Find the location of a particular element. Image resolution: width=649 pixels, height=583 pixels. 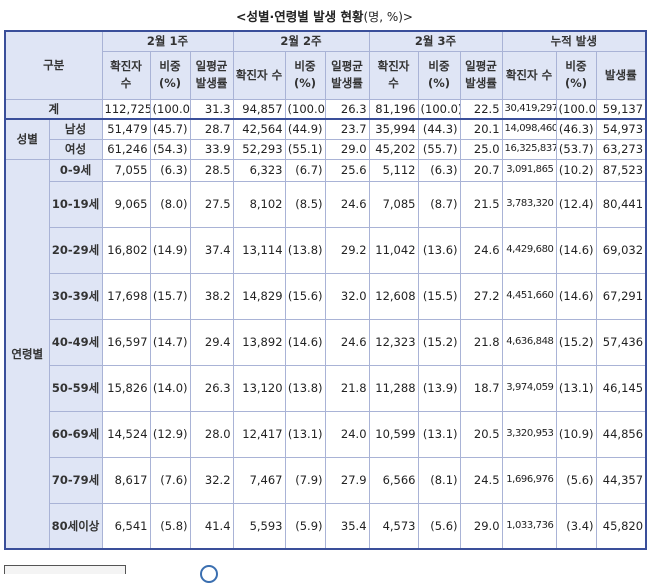

cell-cases: 12,608 is located at coordinates (393, 296).